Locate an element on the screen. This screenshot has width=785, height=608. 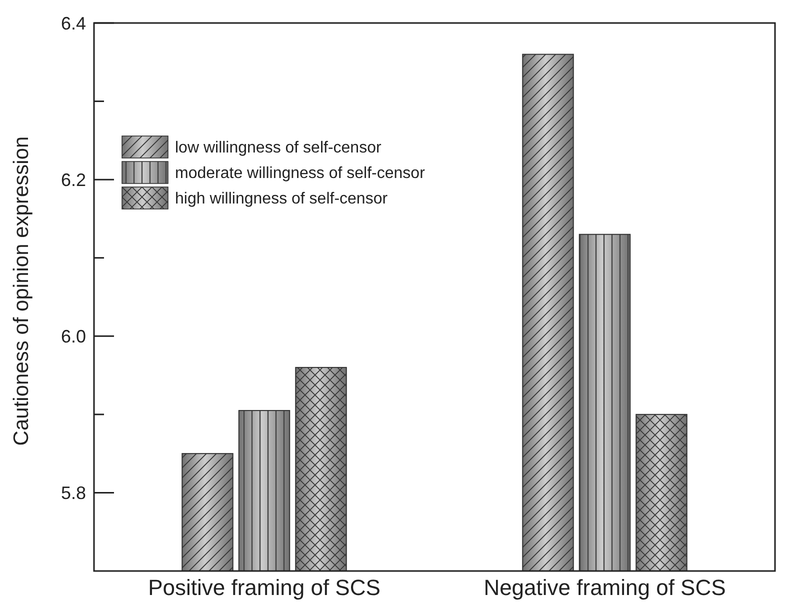
y-tick-label: 5.8 is located at coordinates (73, 493).